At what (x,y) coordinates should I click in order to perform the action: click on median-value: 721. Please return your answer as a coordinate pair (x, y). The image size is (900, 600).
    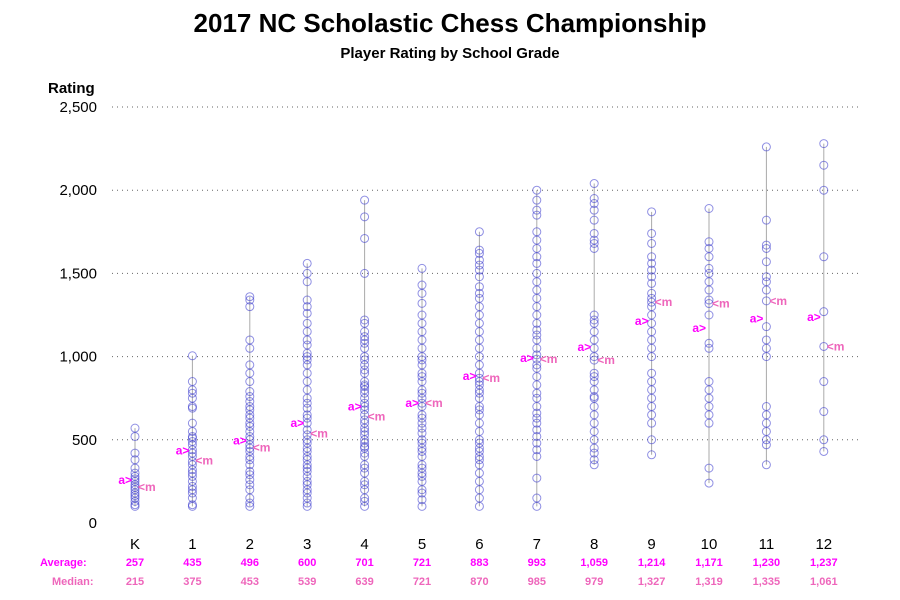
    Looking at the image, I should click on (422, 582).